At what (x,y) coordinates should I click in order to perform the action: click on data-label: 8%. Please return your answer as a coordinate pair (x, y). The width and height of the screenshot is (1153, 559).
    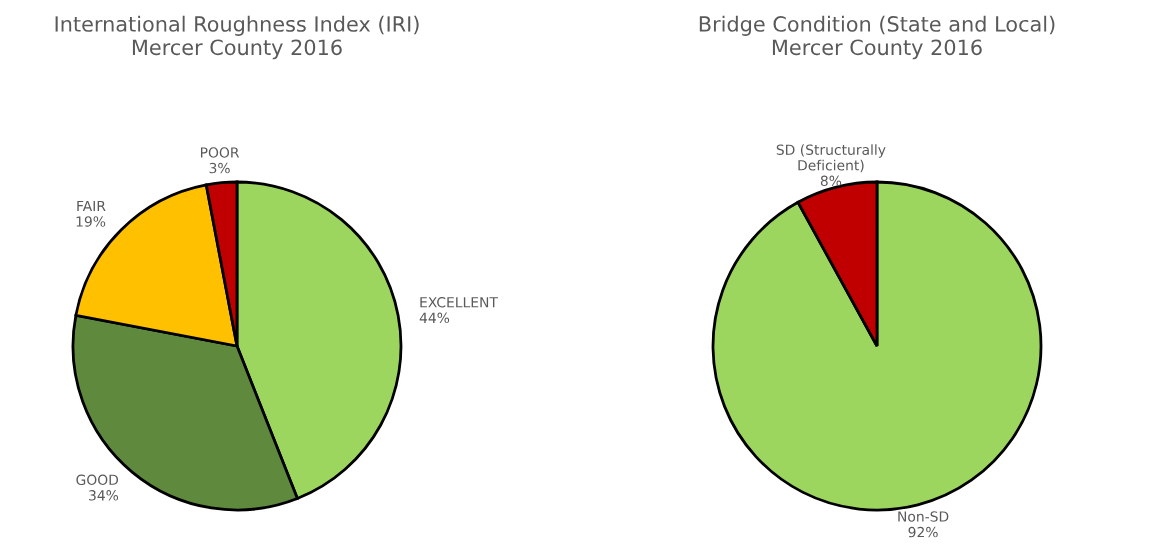
    Looking at the image, I should click on (831, 181).